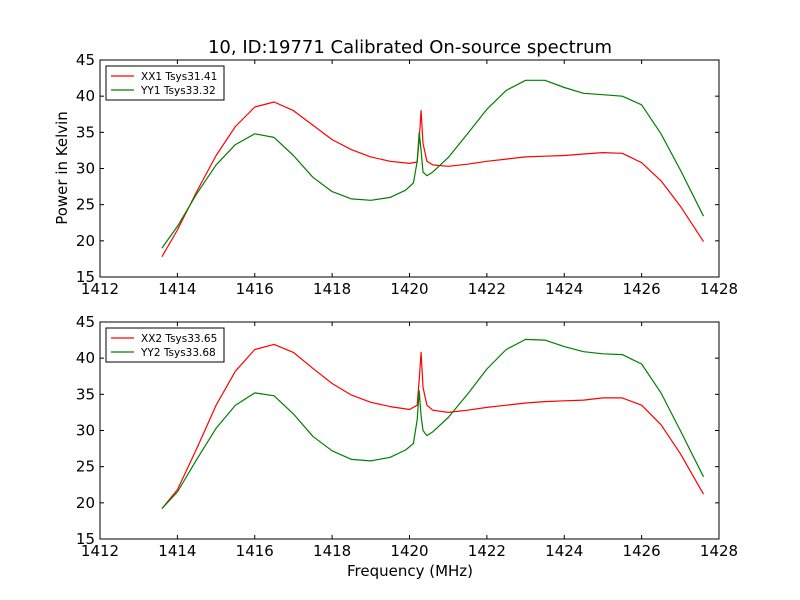  What do you see at coordinates (62, 168) in the screenshot?
I see `y-axis-label: Power in Kelvin` at bounding box center [62, 168].